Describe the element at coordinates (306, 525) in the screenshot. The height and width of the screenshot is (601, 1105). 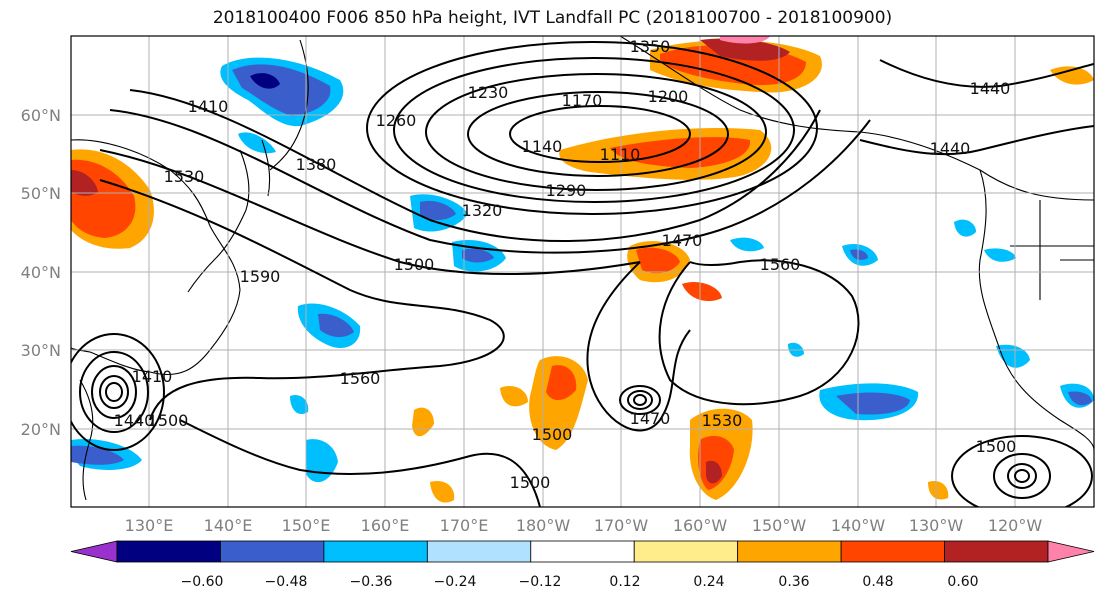
I see `lon-label: 150°E` at that location.